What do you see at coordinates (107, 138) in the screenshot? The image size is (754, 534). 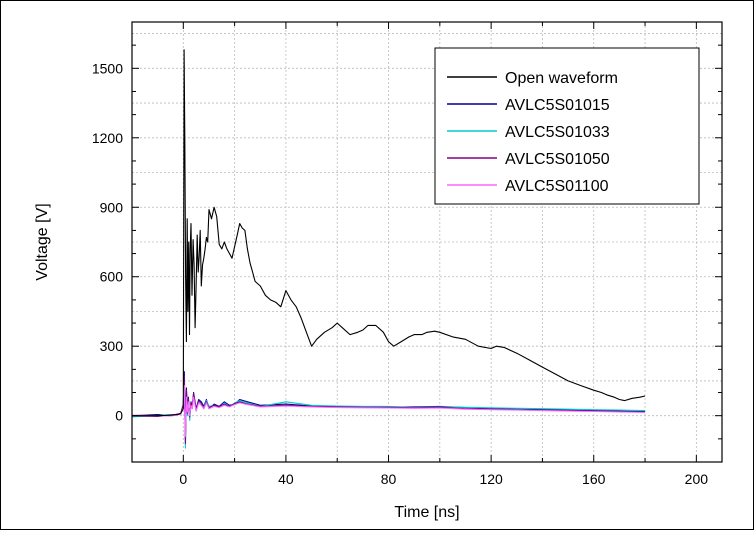 I see `y-tick-label: 1200` at bounding box center [107, 138].